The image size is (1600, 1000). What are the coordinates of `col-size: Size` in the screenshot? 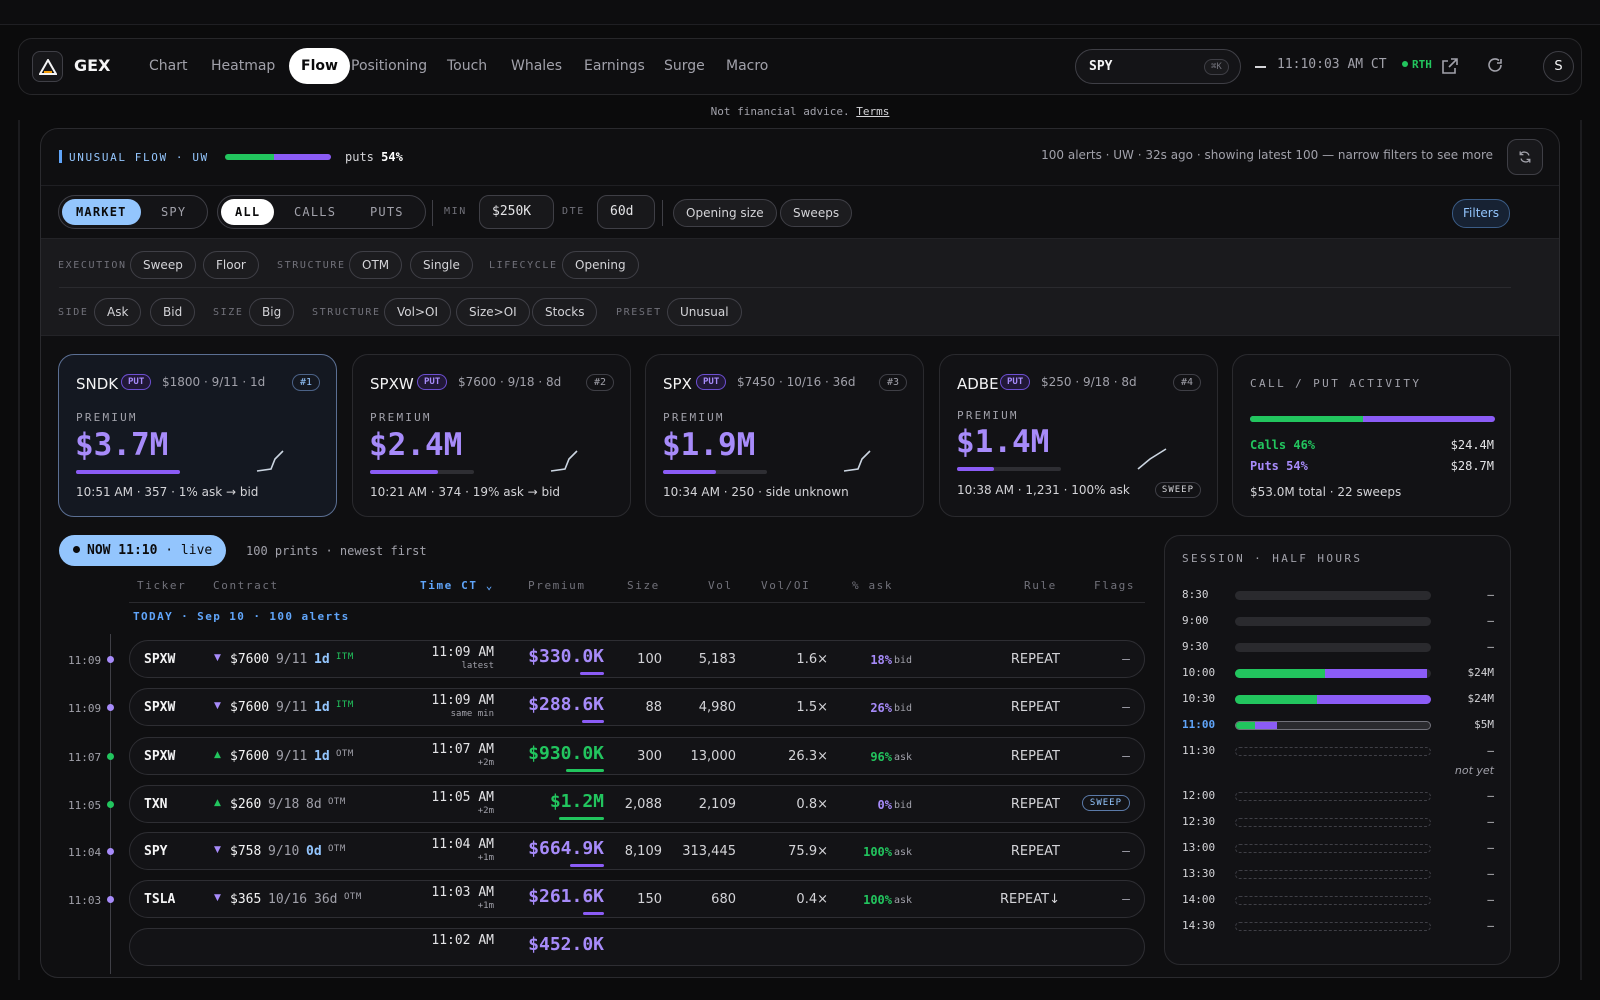 It's located at (643, 585).